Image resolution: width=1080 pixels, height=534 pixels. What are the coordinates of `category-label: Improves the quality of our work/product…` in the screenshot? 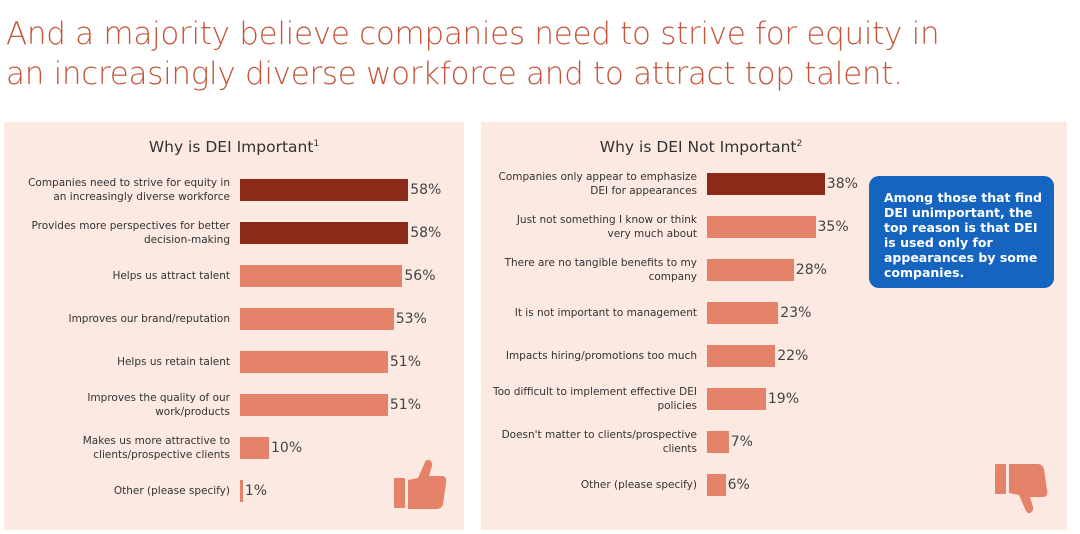 It's located at (158, 405).